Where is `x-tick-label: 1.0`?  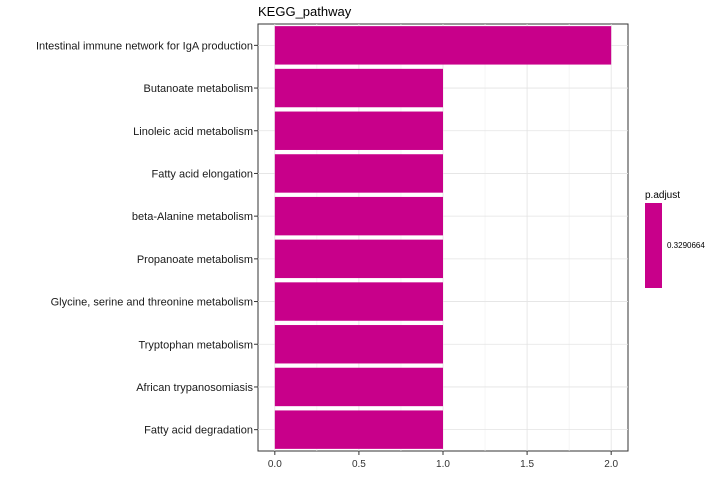
x-tick-label: 1.0 is located at coordinates (443, 464).